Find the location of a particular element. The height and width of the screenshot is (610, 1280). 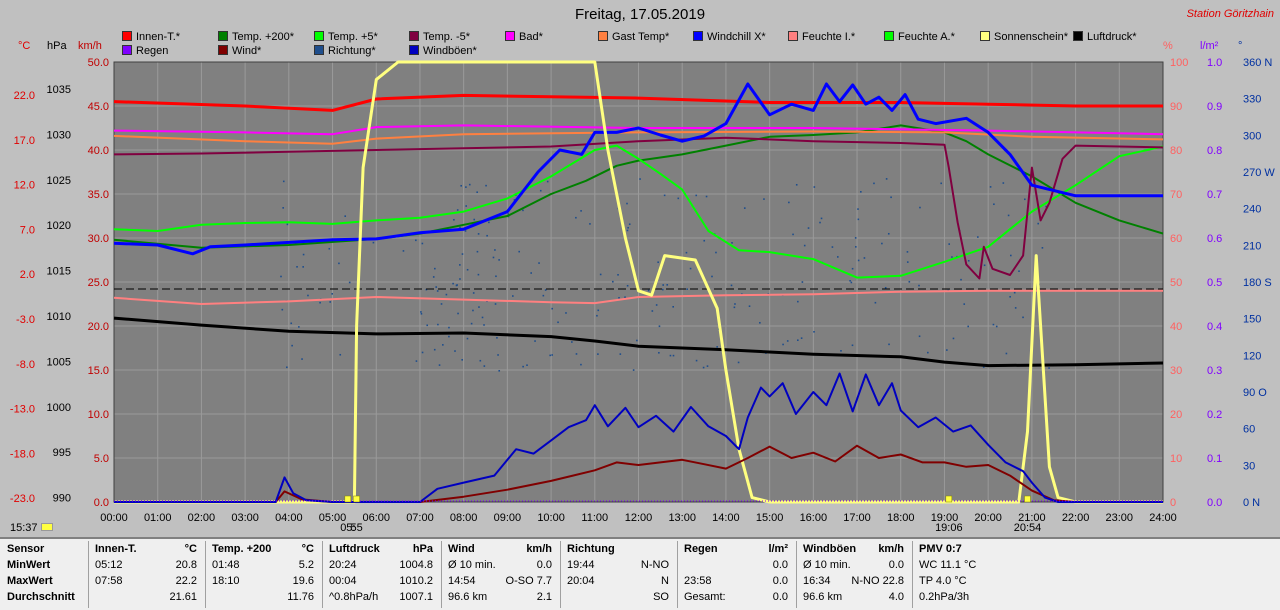

temp-tick-label: 17.0 is located at coordinates (24, 141).